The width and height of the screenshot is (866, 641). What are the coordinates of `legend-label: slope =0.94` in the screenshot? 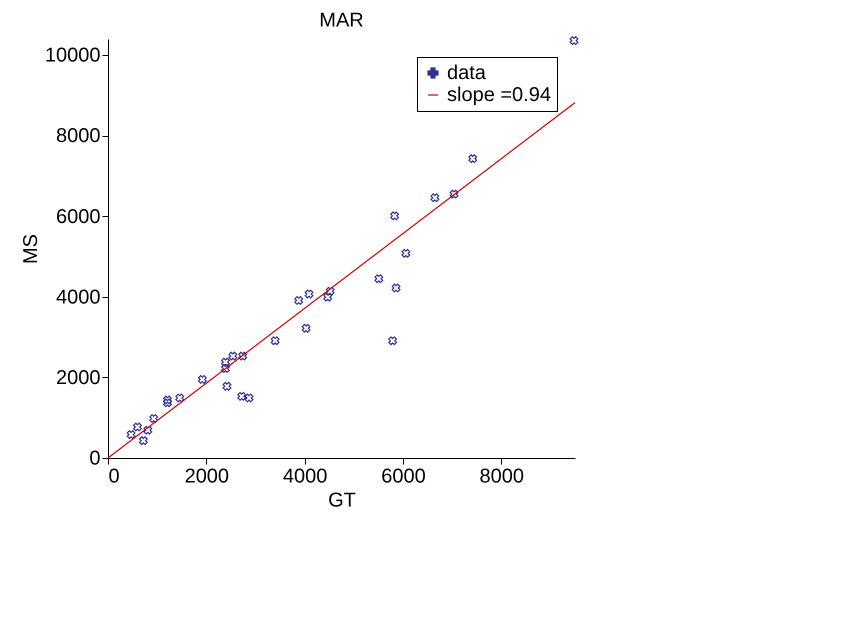 It's located at (499, 95).